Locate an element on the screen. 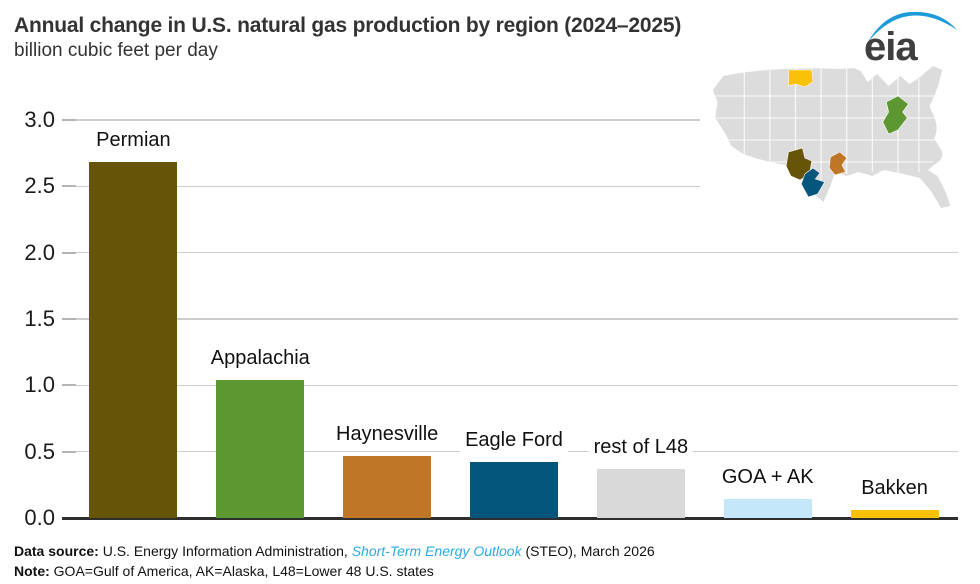 Image resolution: width=980 pixels, height=584 pixels. note-label: Note: is located at coordinates (32, 571).